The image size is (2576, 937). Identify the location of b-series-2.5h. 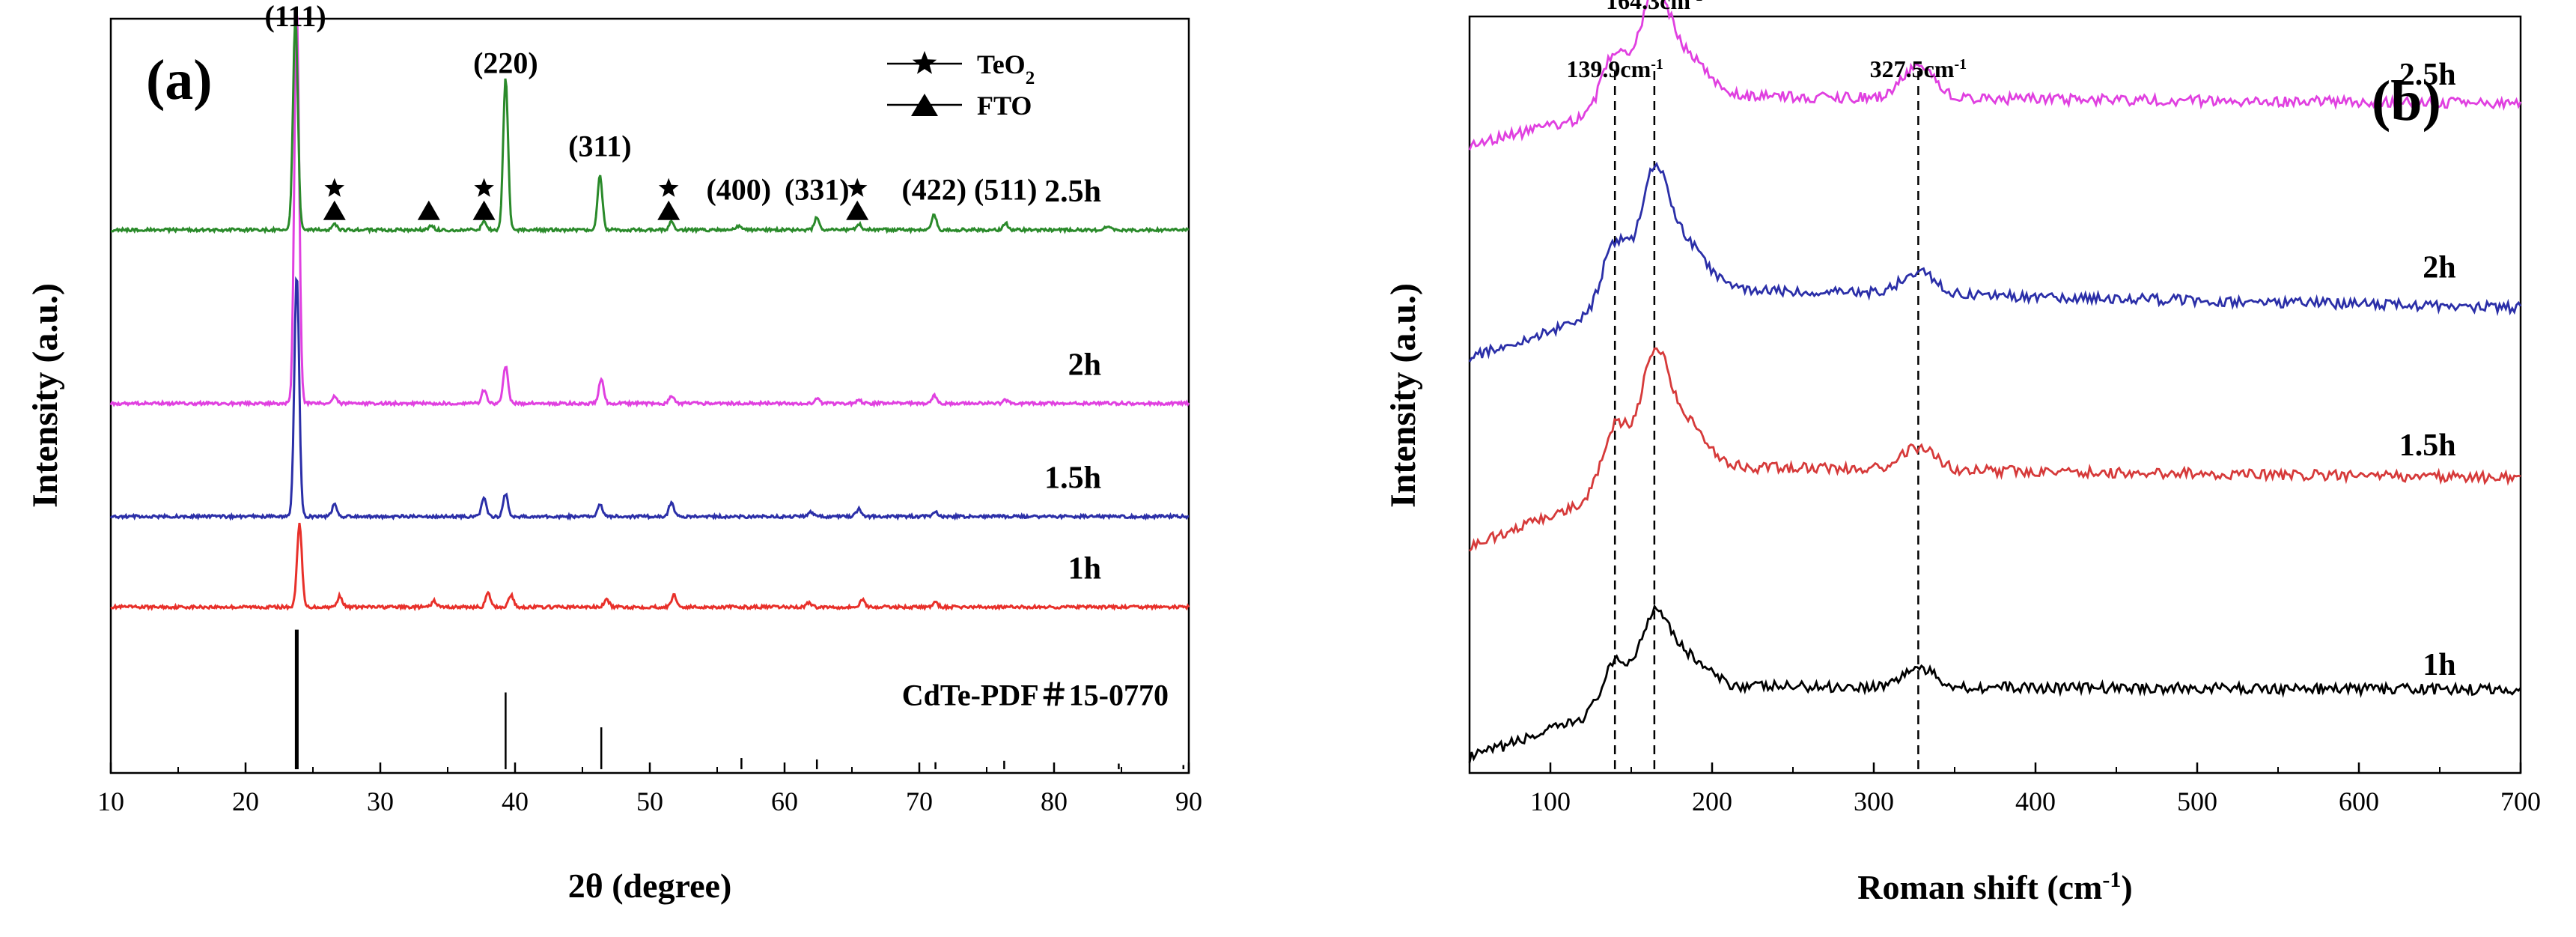
(1995, 75).